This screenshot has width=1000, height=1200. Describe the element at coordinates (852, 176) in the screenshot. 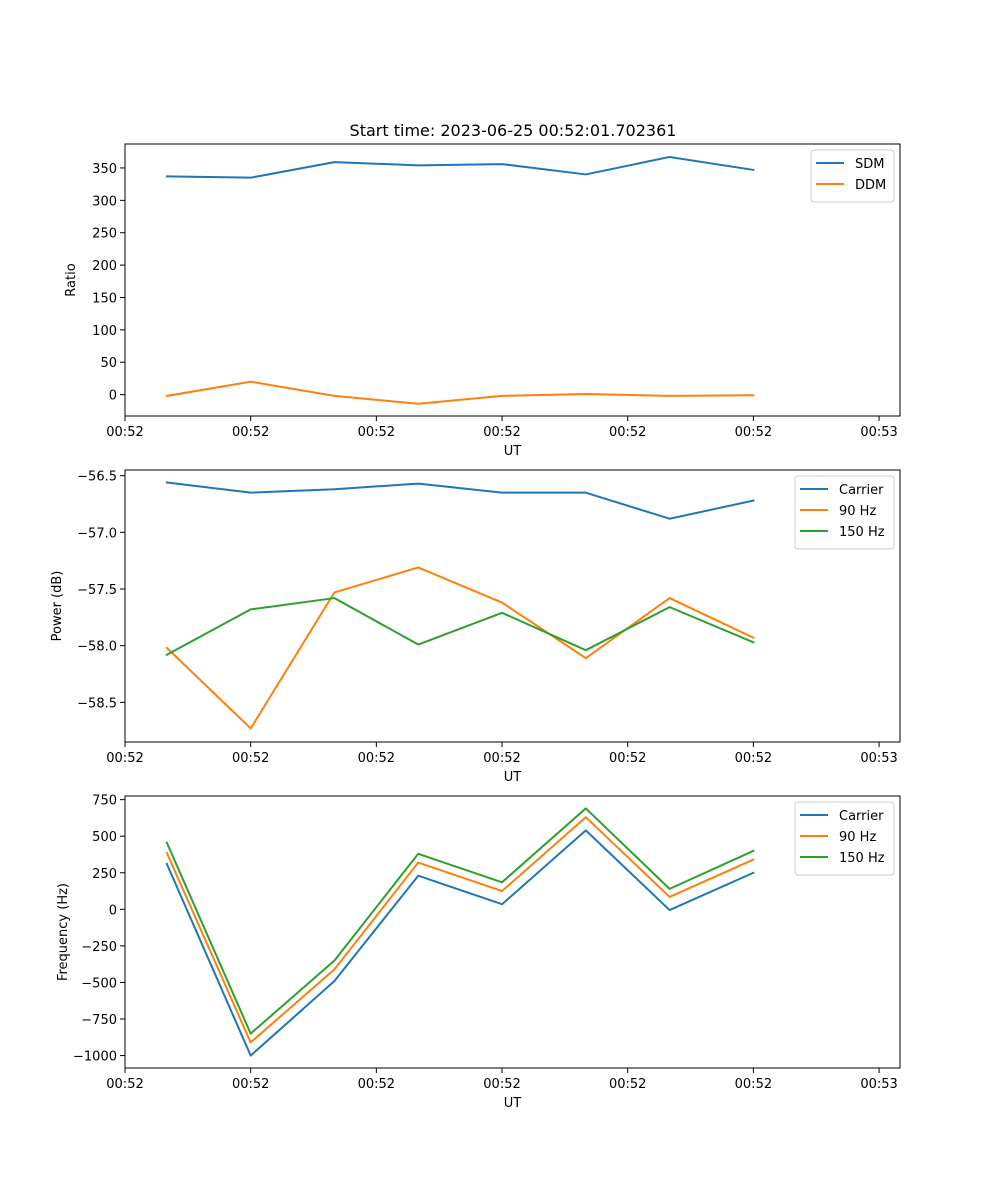

I see `legend: SDM DDM` at that location.